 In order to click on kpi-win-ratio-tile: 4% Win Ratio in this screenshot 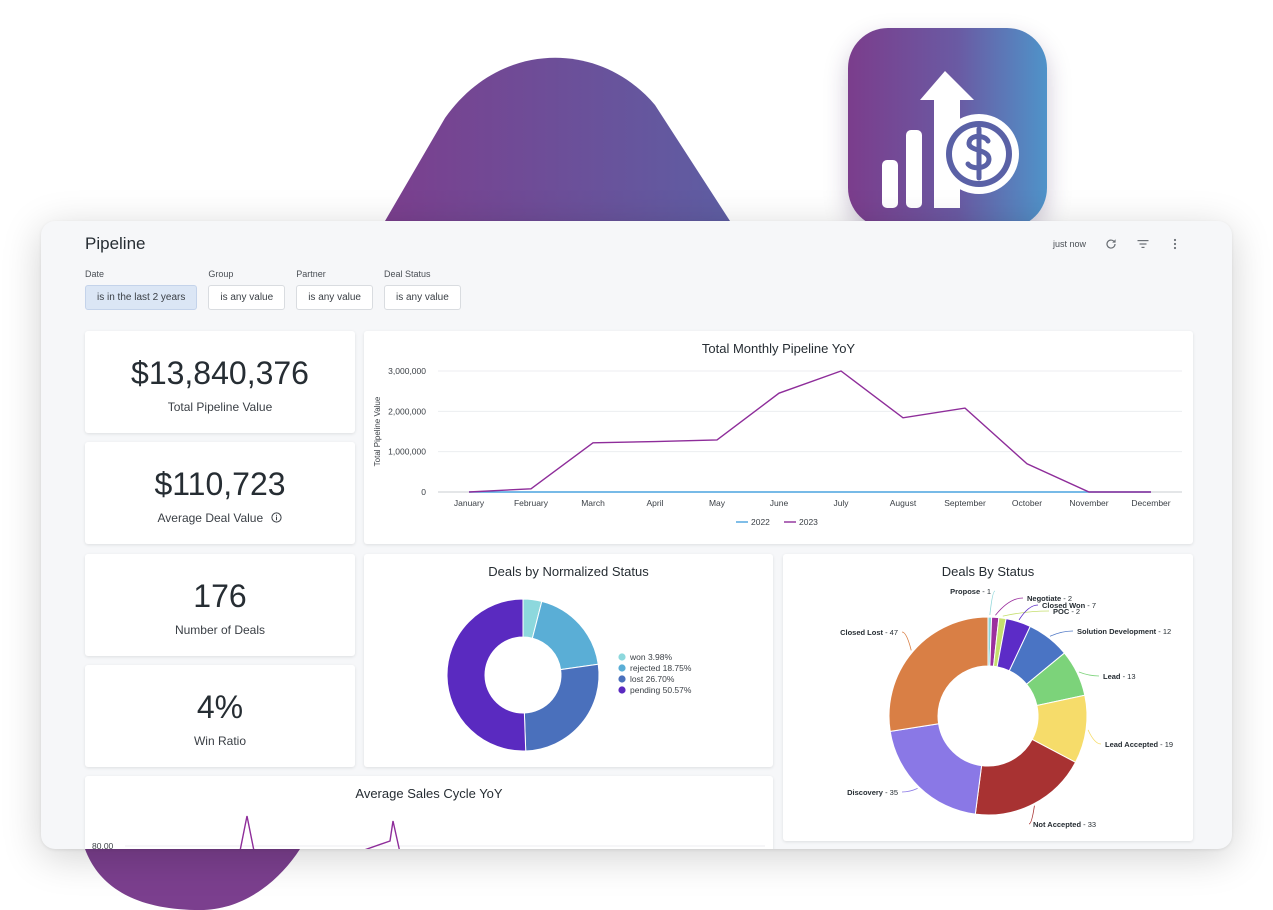, I will do `click(220, 716)`.